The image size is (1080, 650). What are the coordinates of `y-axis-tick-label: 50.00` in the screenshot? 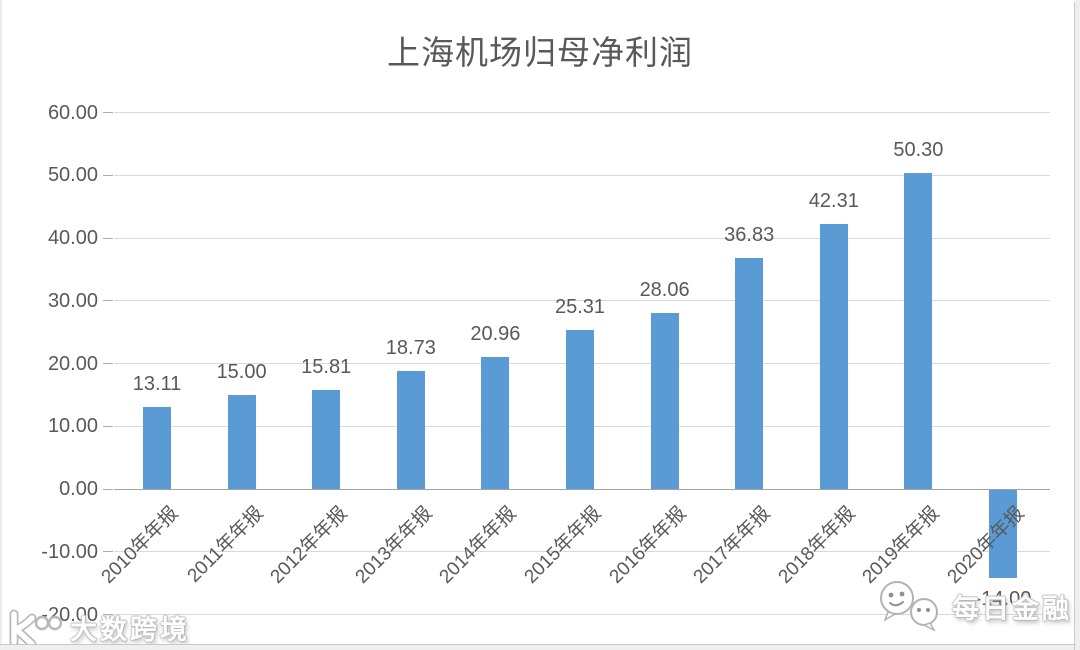 It's located at (72, 175).